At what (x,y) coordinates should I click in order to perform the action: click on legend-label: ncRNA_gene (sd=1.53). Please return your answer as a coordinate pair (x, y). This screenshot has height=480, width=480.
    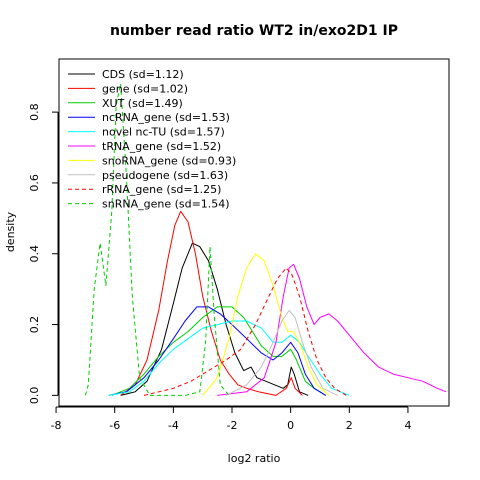
    Looking at the image, I should click on (166, 117).